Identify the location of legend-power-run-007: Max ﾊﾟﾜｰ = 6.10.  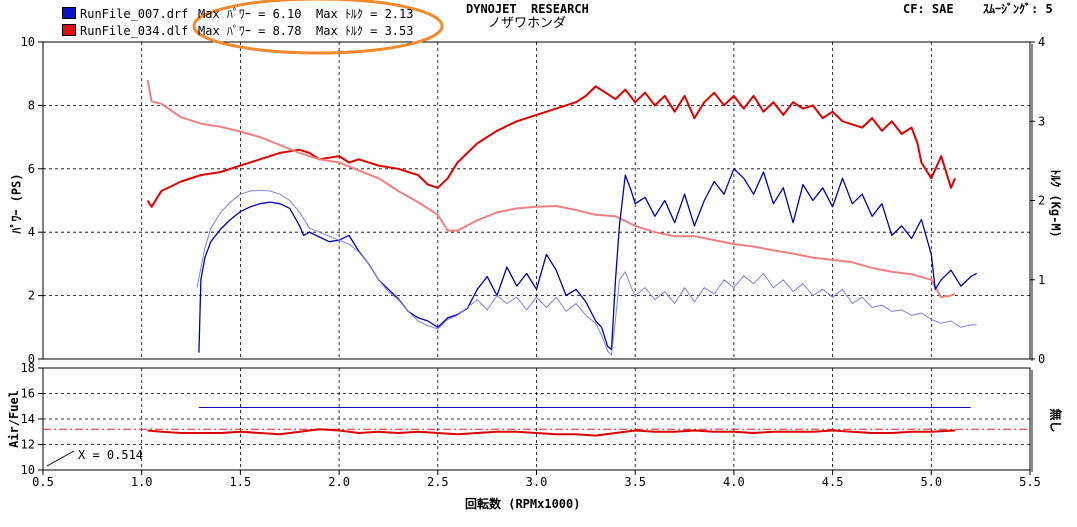
(250, 14).